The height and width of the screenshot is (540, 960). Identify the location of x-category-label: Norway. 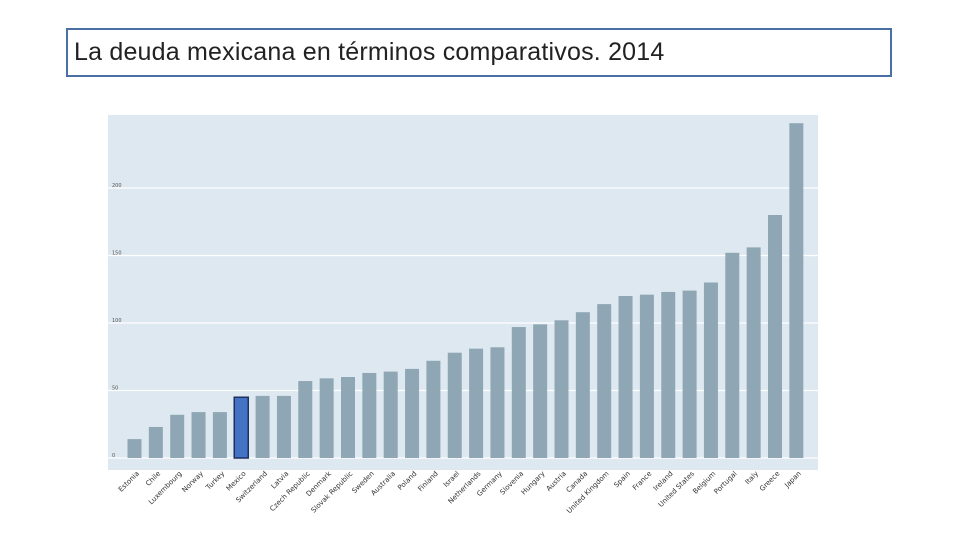
(193, 482).